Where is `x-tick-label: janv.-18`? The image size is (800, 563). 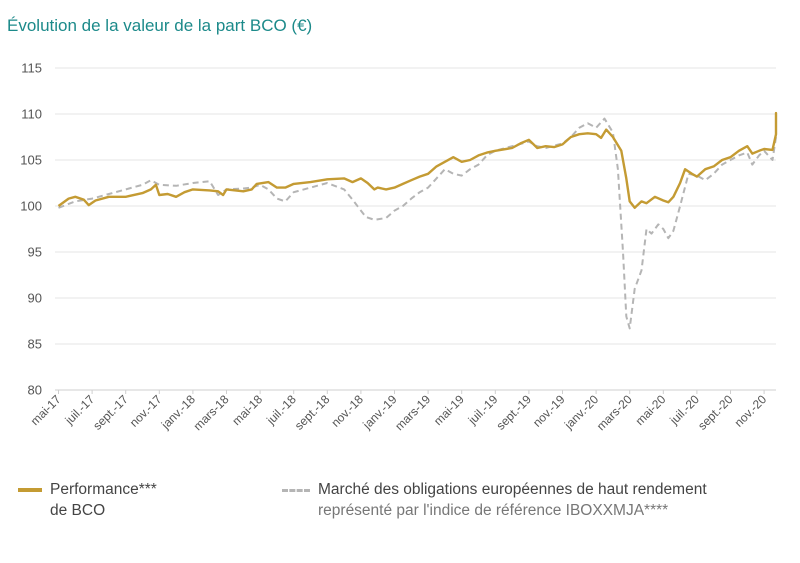 x-tick-label: janv.-18 is located at coordinates (178, 412).